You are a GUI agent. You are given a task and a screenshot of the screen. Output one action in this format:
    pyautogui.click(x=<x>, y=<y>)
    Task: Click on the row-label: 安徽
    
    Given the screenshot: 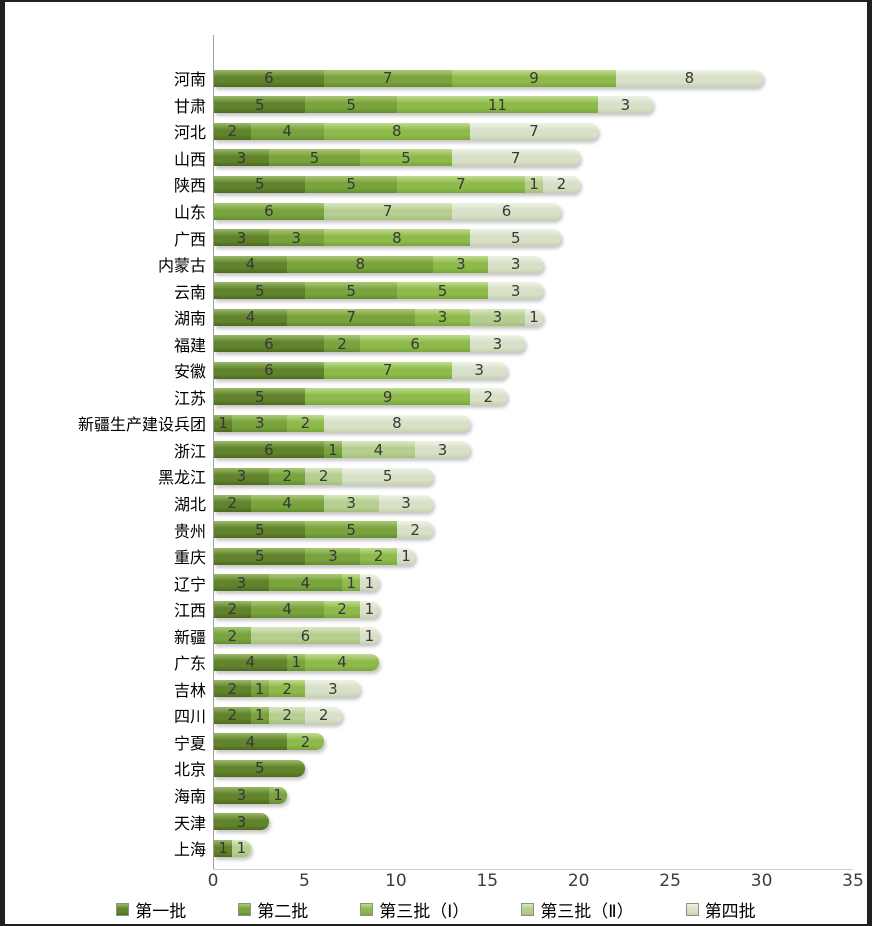 What is the action you would take?
    pyautogui.click(x=189, y=373)
    